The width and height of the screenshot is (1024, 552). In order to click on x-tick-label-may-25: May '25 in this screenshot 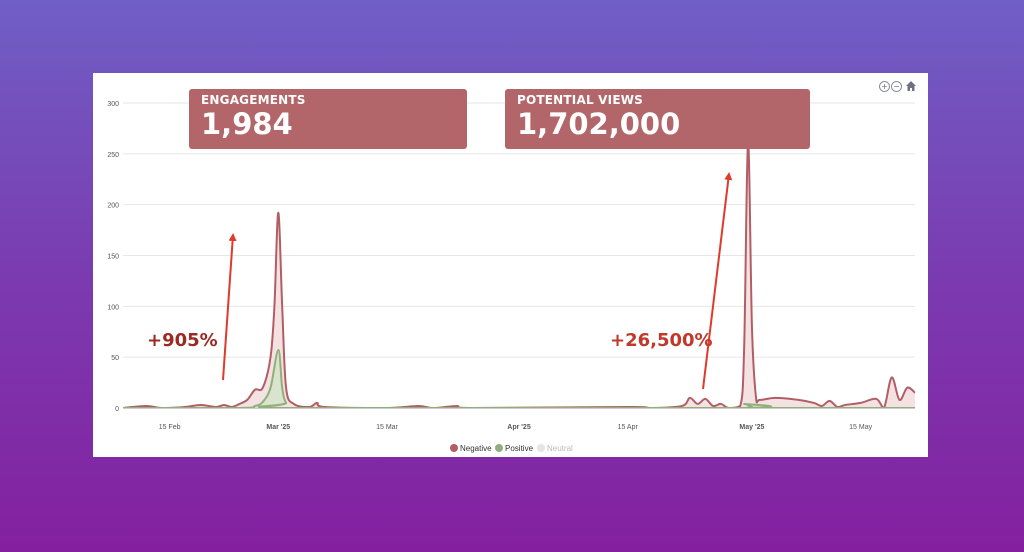, I will do `click(751, 427)`.